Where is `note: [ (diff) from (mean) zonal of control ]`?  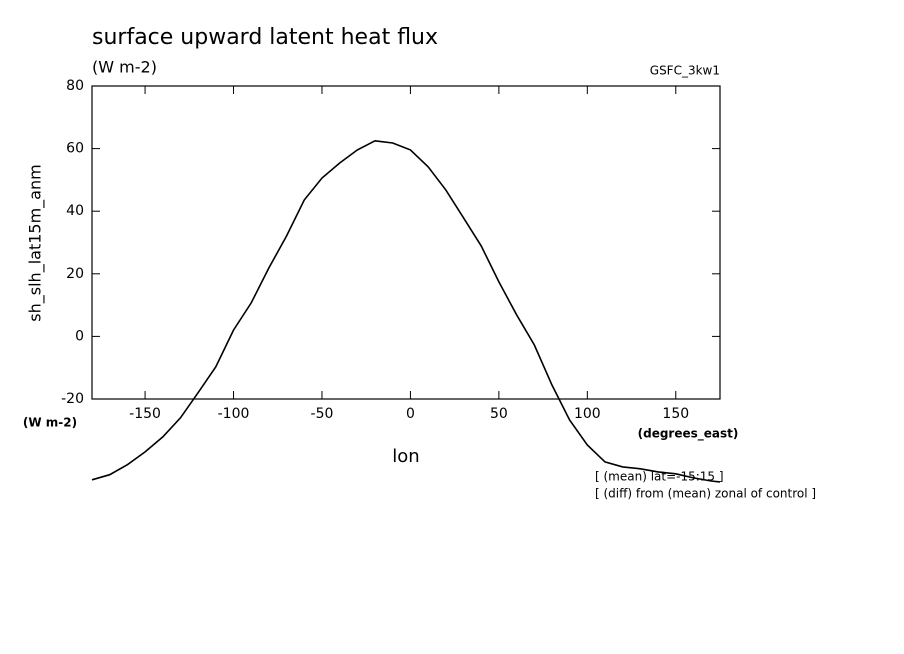 note: [ (diff) from (mean) zonal of control ] is located at coordinates (705, 494).